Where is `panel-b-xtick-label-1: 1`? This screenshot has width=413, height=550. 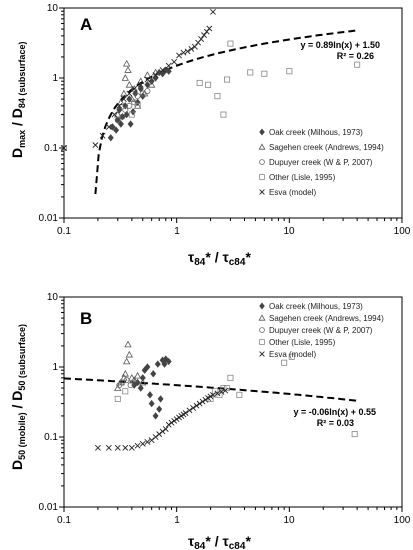 panel-b-xtick-label-1: 1 is located at coordinates (177, 520).